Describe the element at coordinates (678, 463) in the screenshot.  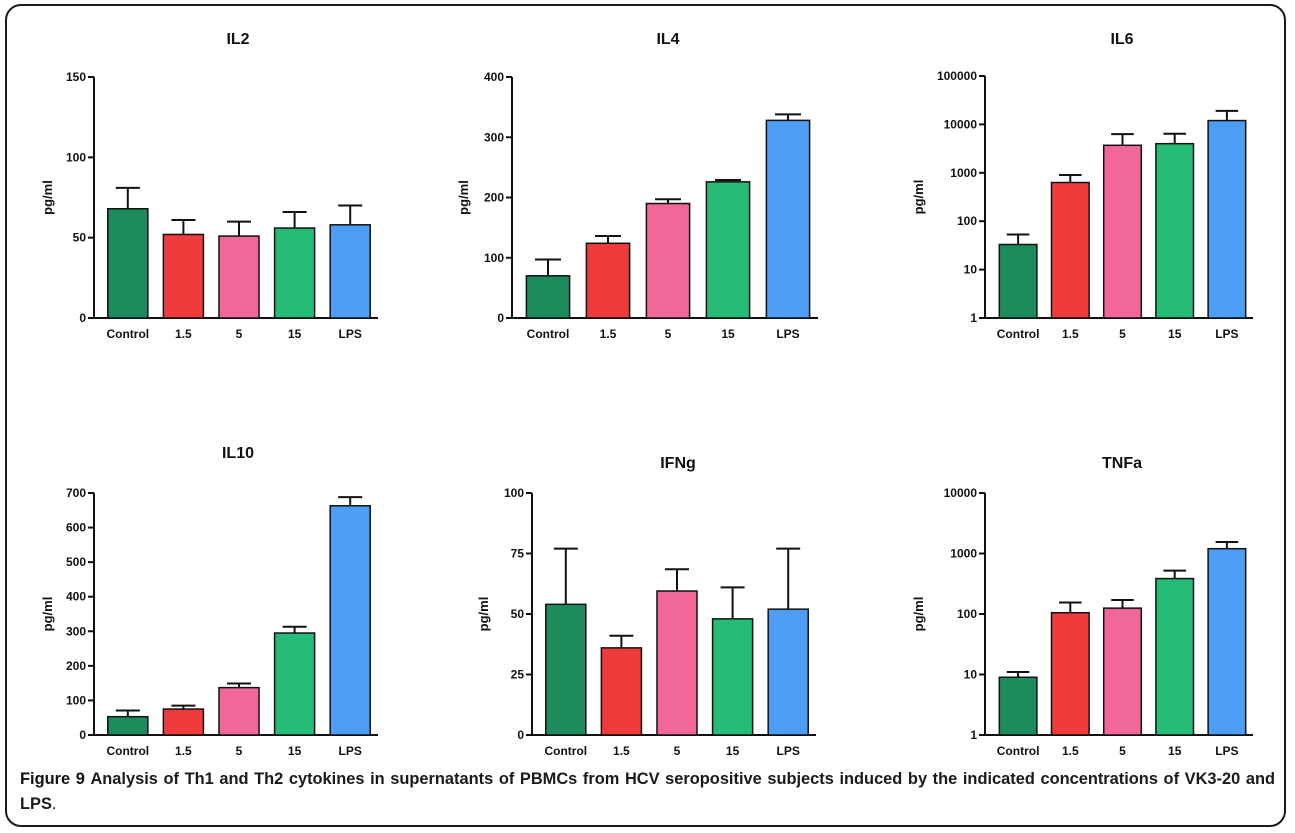
I see `chart-title: IFNg` at that location.